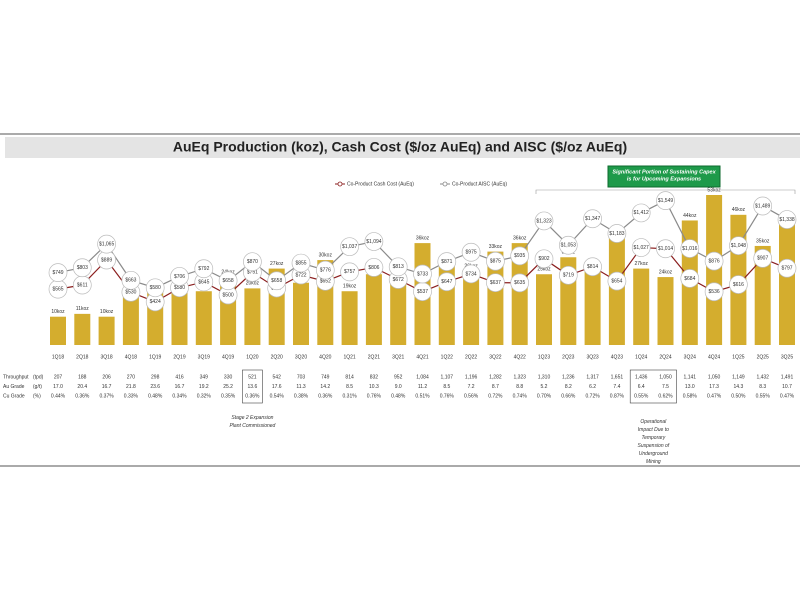  Describe the element at coordinates (349, 377) in the screenshot. I see `table-cell: 814` at that location.